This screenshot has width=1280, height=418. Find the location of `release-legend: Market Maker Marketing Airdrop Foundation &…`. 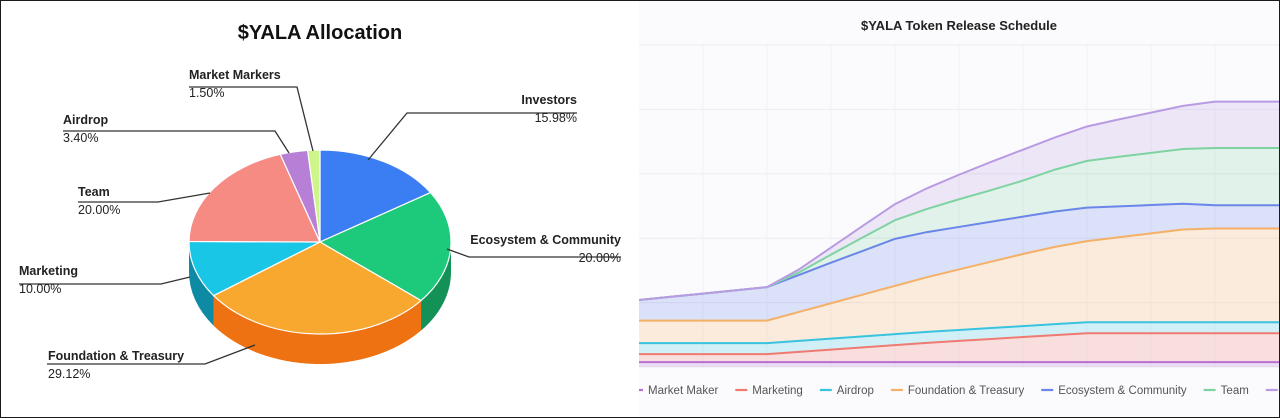

release-legend: Market Maker Marketing Airdrop Foundation &… is located at coordinates (958, 391).